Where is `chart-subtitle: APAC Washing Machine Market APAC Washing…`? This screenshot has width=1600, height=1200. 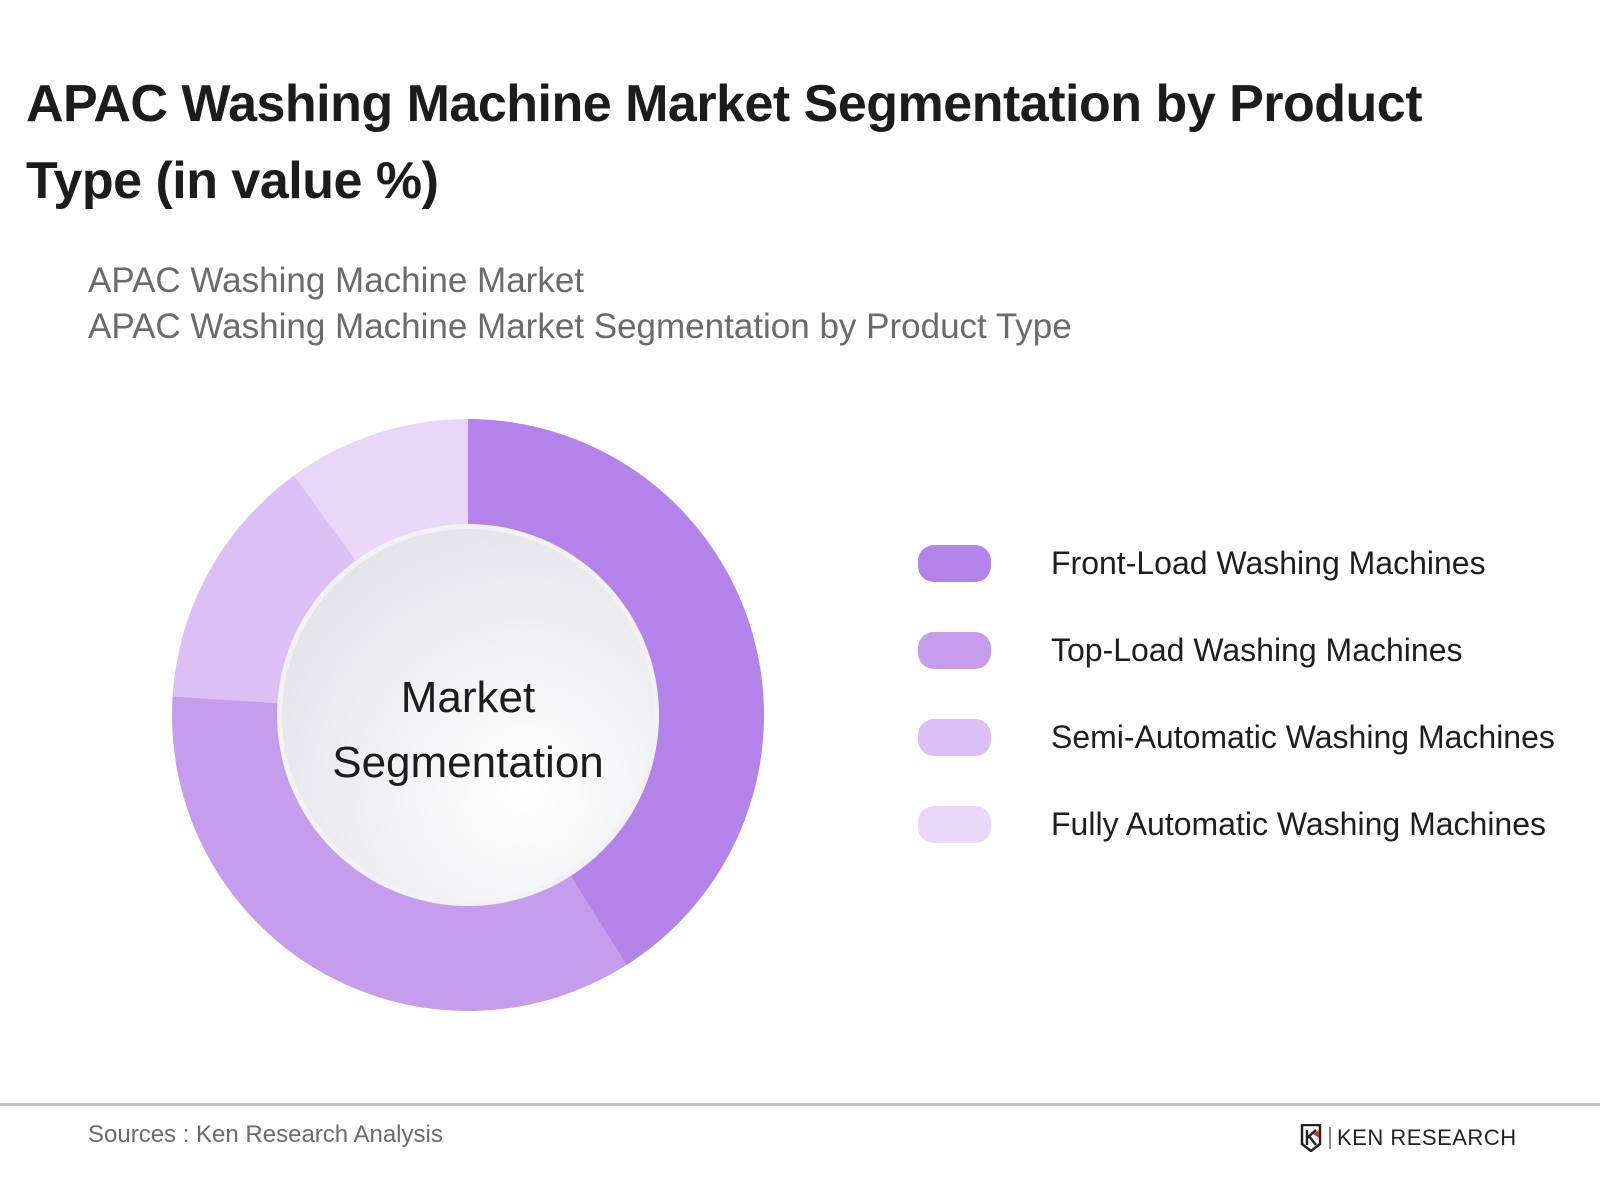
chart-subtitle: APAC Washing Machine Market APAC Washing… is located at coordinates (580, 304).